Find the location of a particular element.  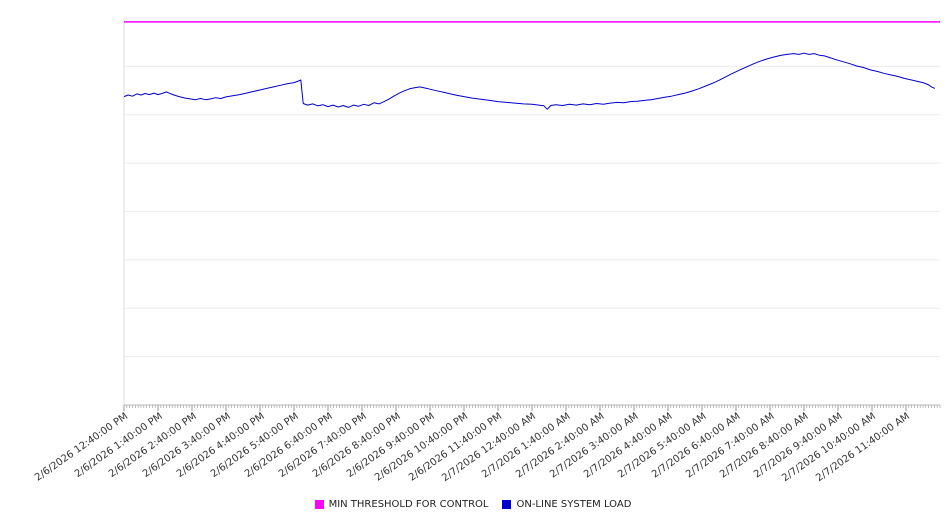

x-axis-label: 2/7/2026 5:40:00 AM is located at coordinates (662, 446).